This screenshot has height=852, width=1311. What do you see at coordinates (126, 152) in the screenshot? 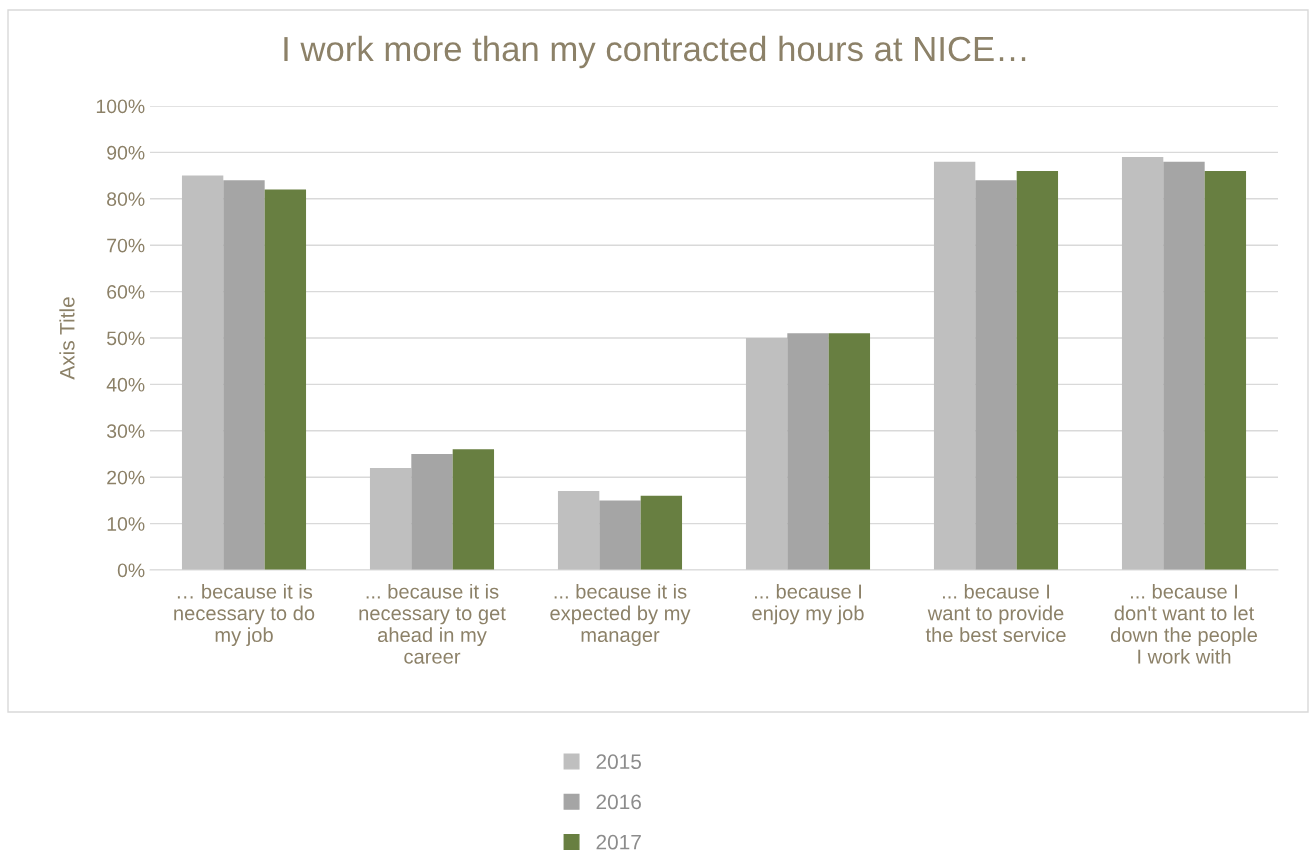
I see `y-tick-label: 90%` at bounding box center [126, 152].